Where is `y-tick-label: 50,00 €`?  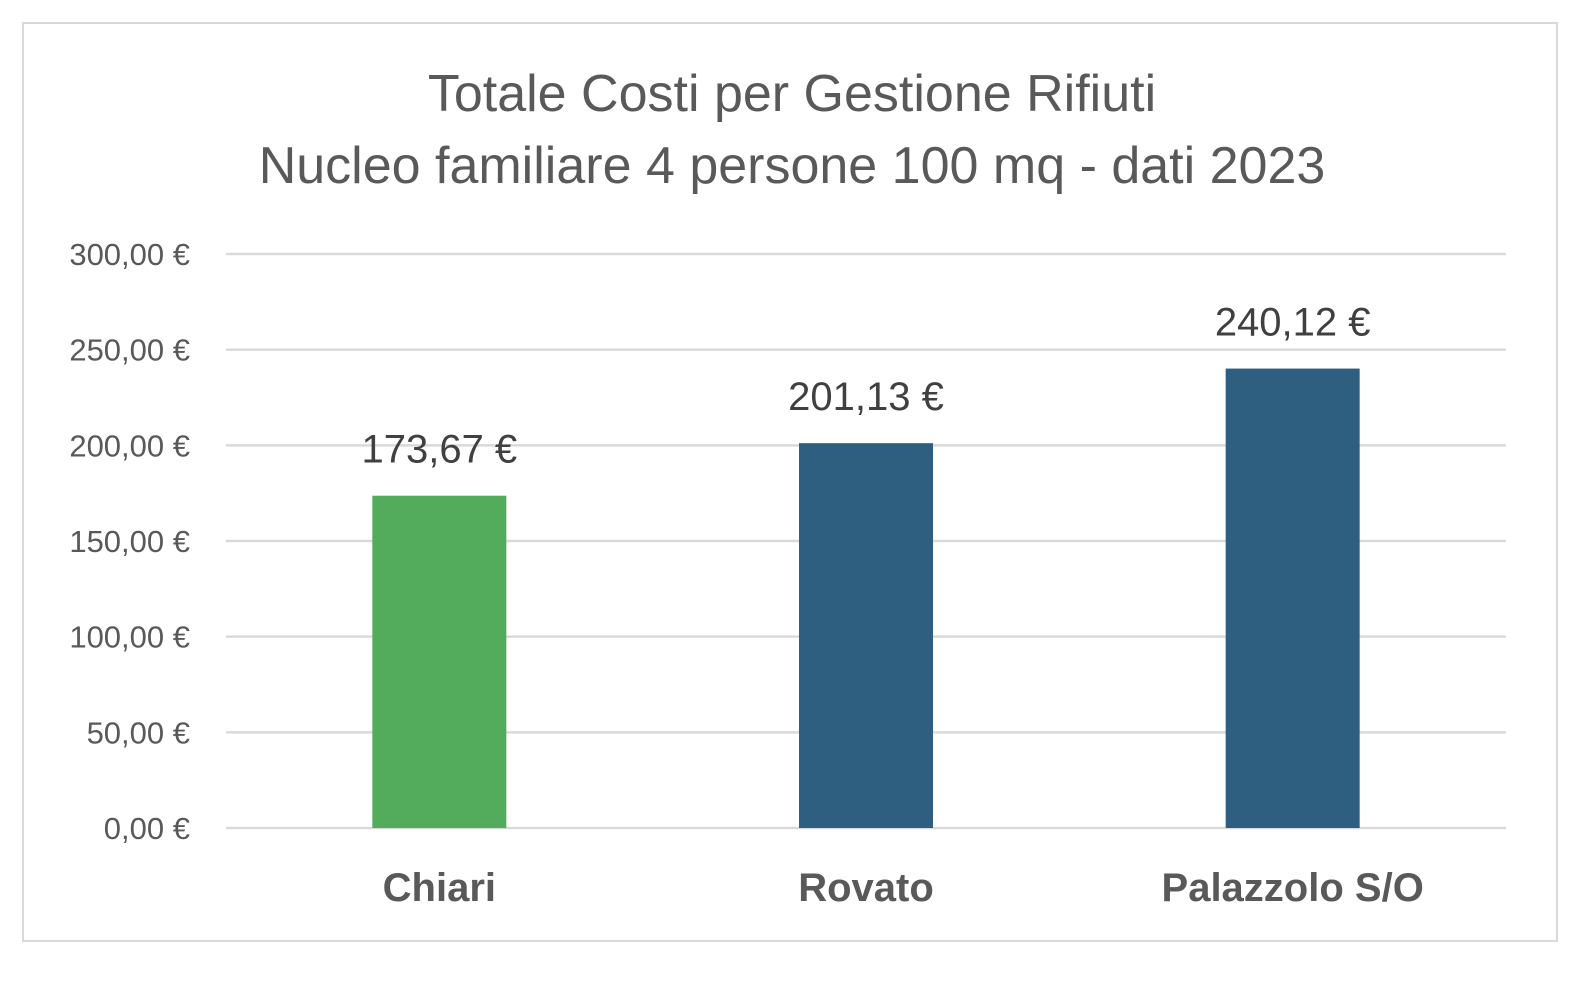
y-tick-label: 50,00 € is located at coordinates (138, 732).